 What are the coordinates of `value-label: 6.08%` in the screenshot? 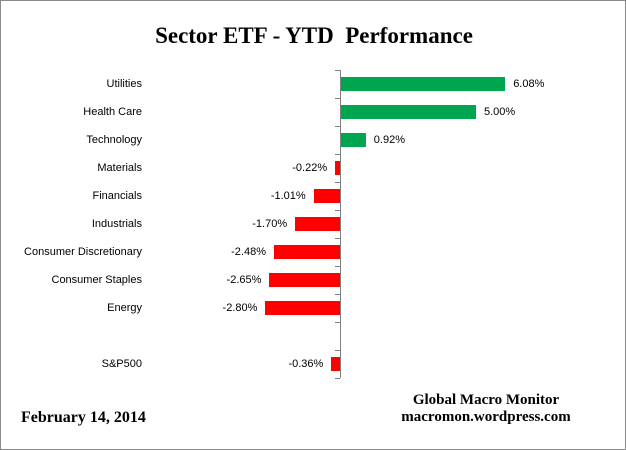 It's located at (529, 84).